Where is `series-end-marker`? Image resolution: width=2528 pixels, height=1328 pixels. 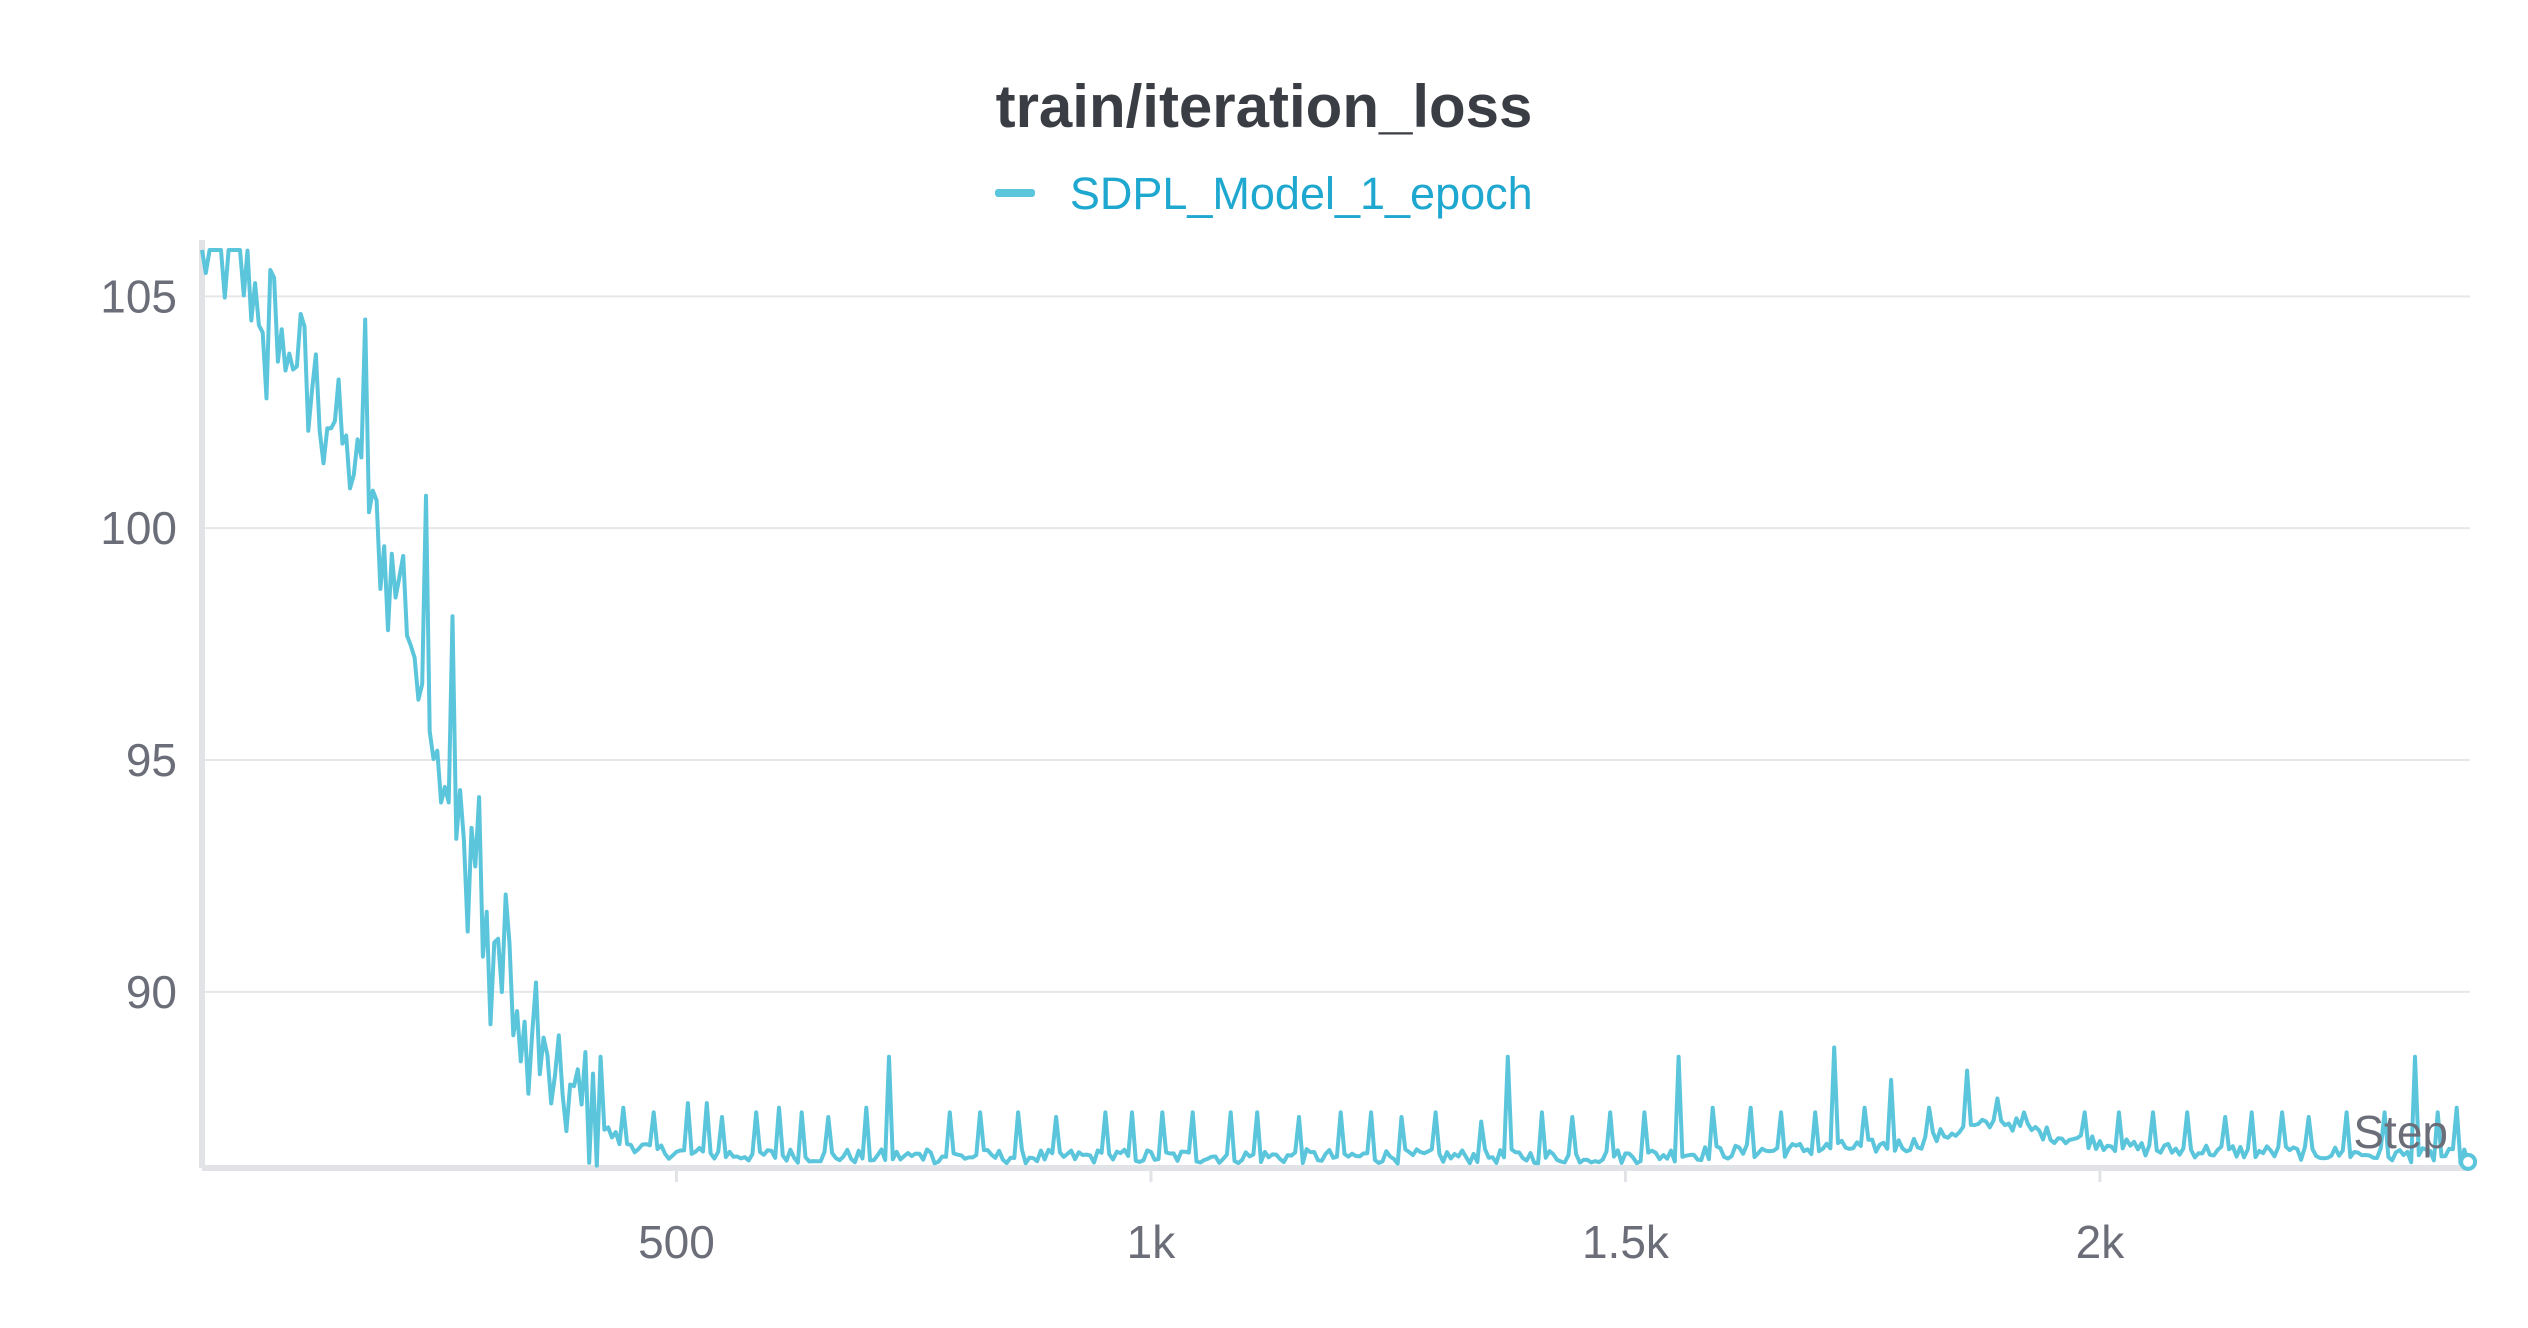
series-end-marker is located at coordinates (2468, 1161).